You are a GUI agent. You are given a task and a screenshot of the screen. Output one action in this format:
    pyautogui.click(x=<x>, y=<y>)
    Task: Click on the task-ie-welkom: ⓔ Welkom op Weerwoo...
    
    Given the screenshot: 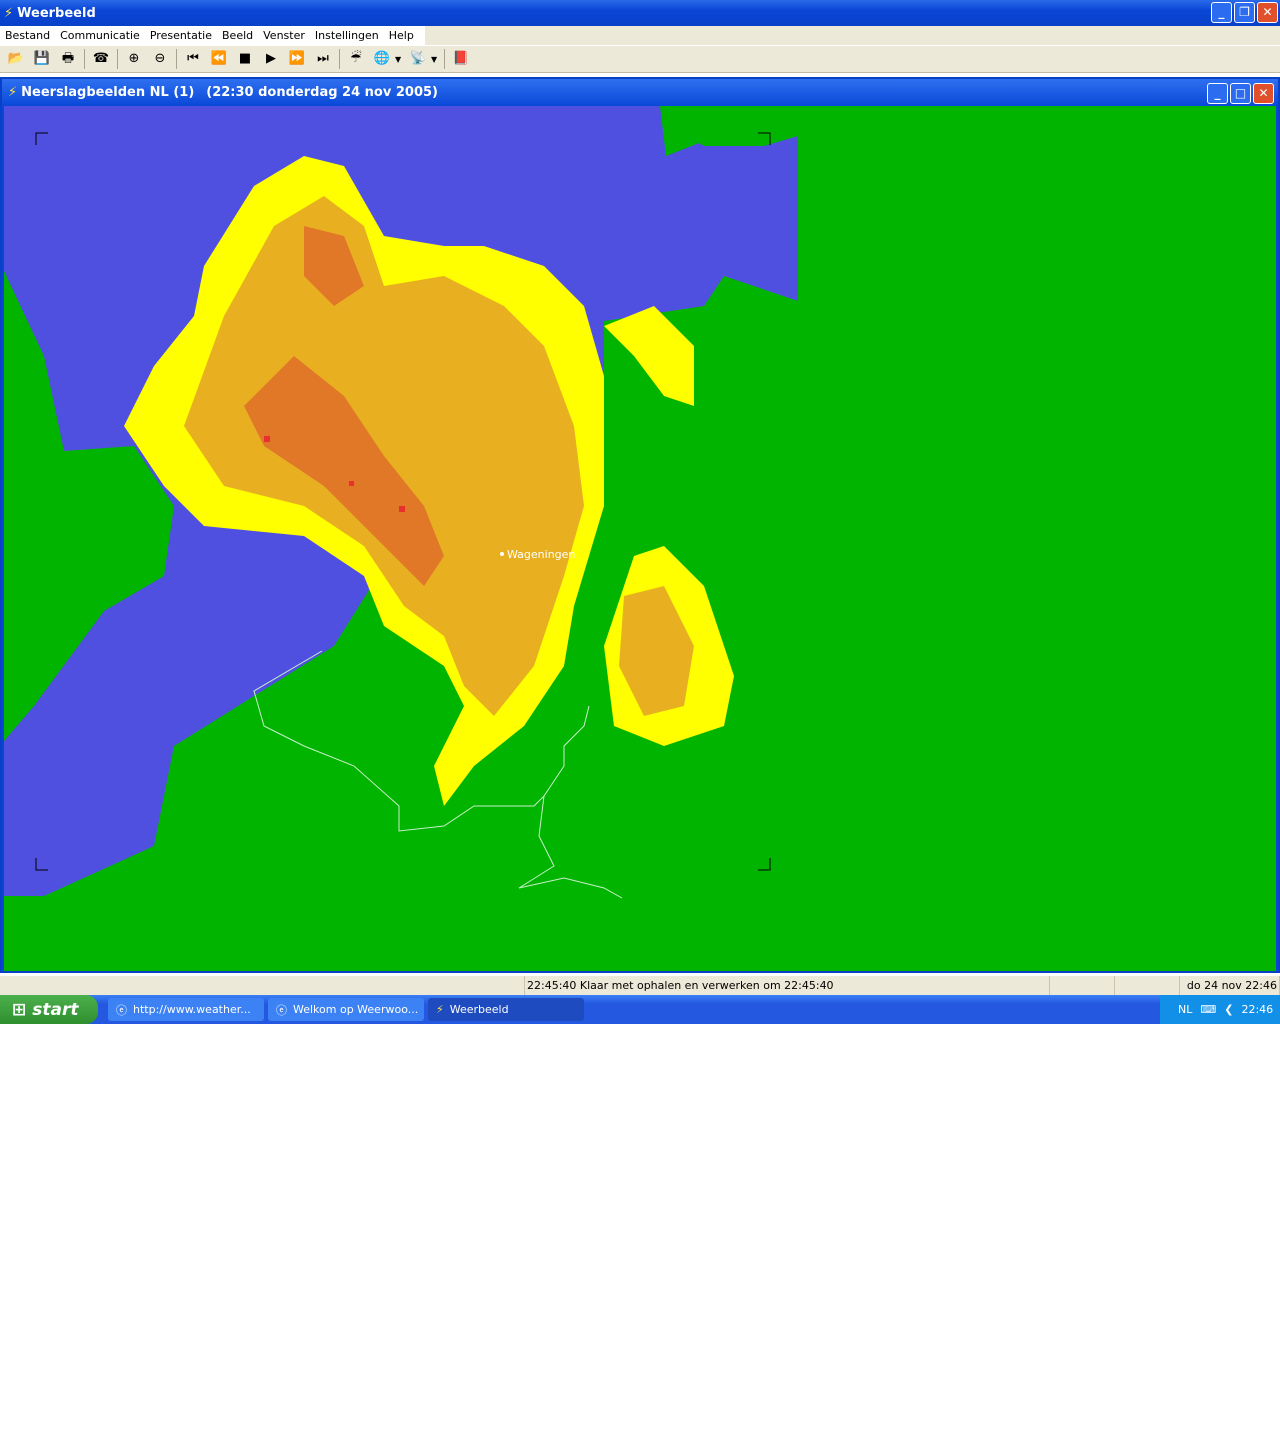 What is the action you would take?
    pyautogui.click(x=346, y=1009)
    